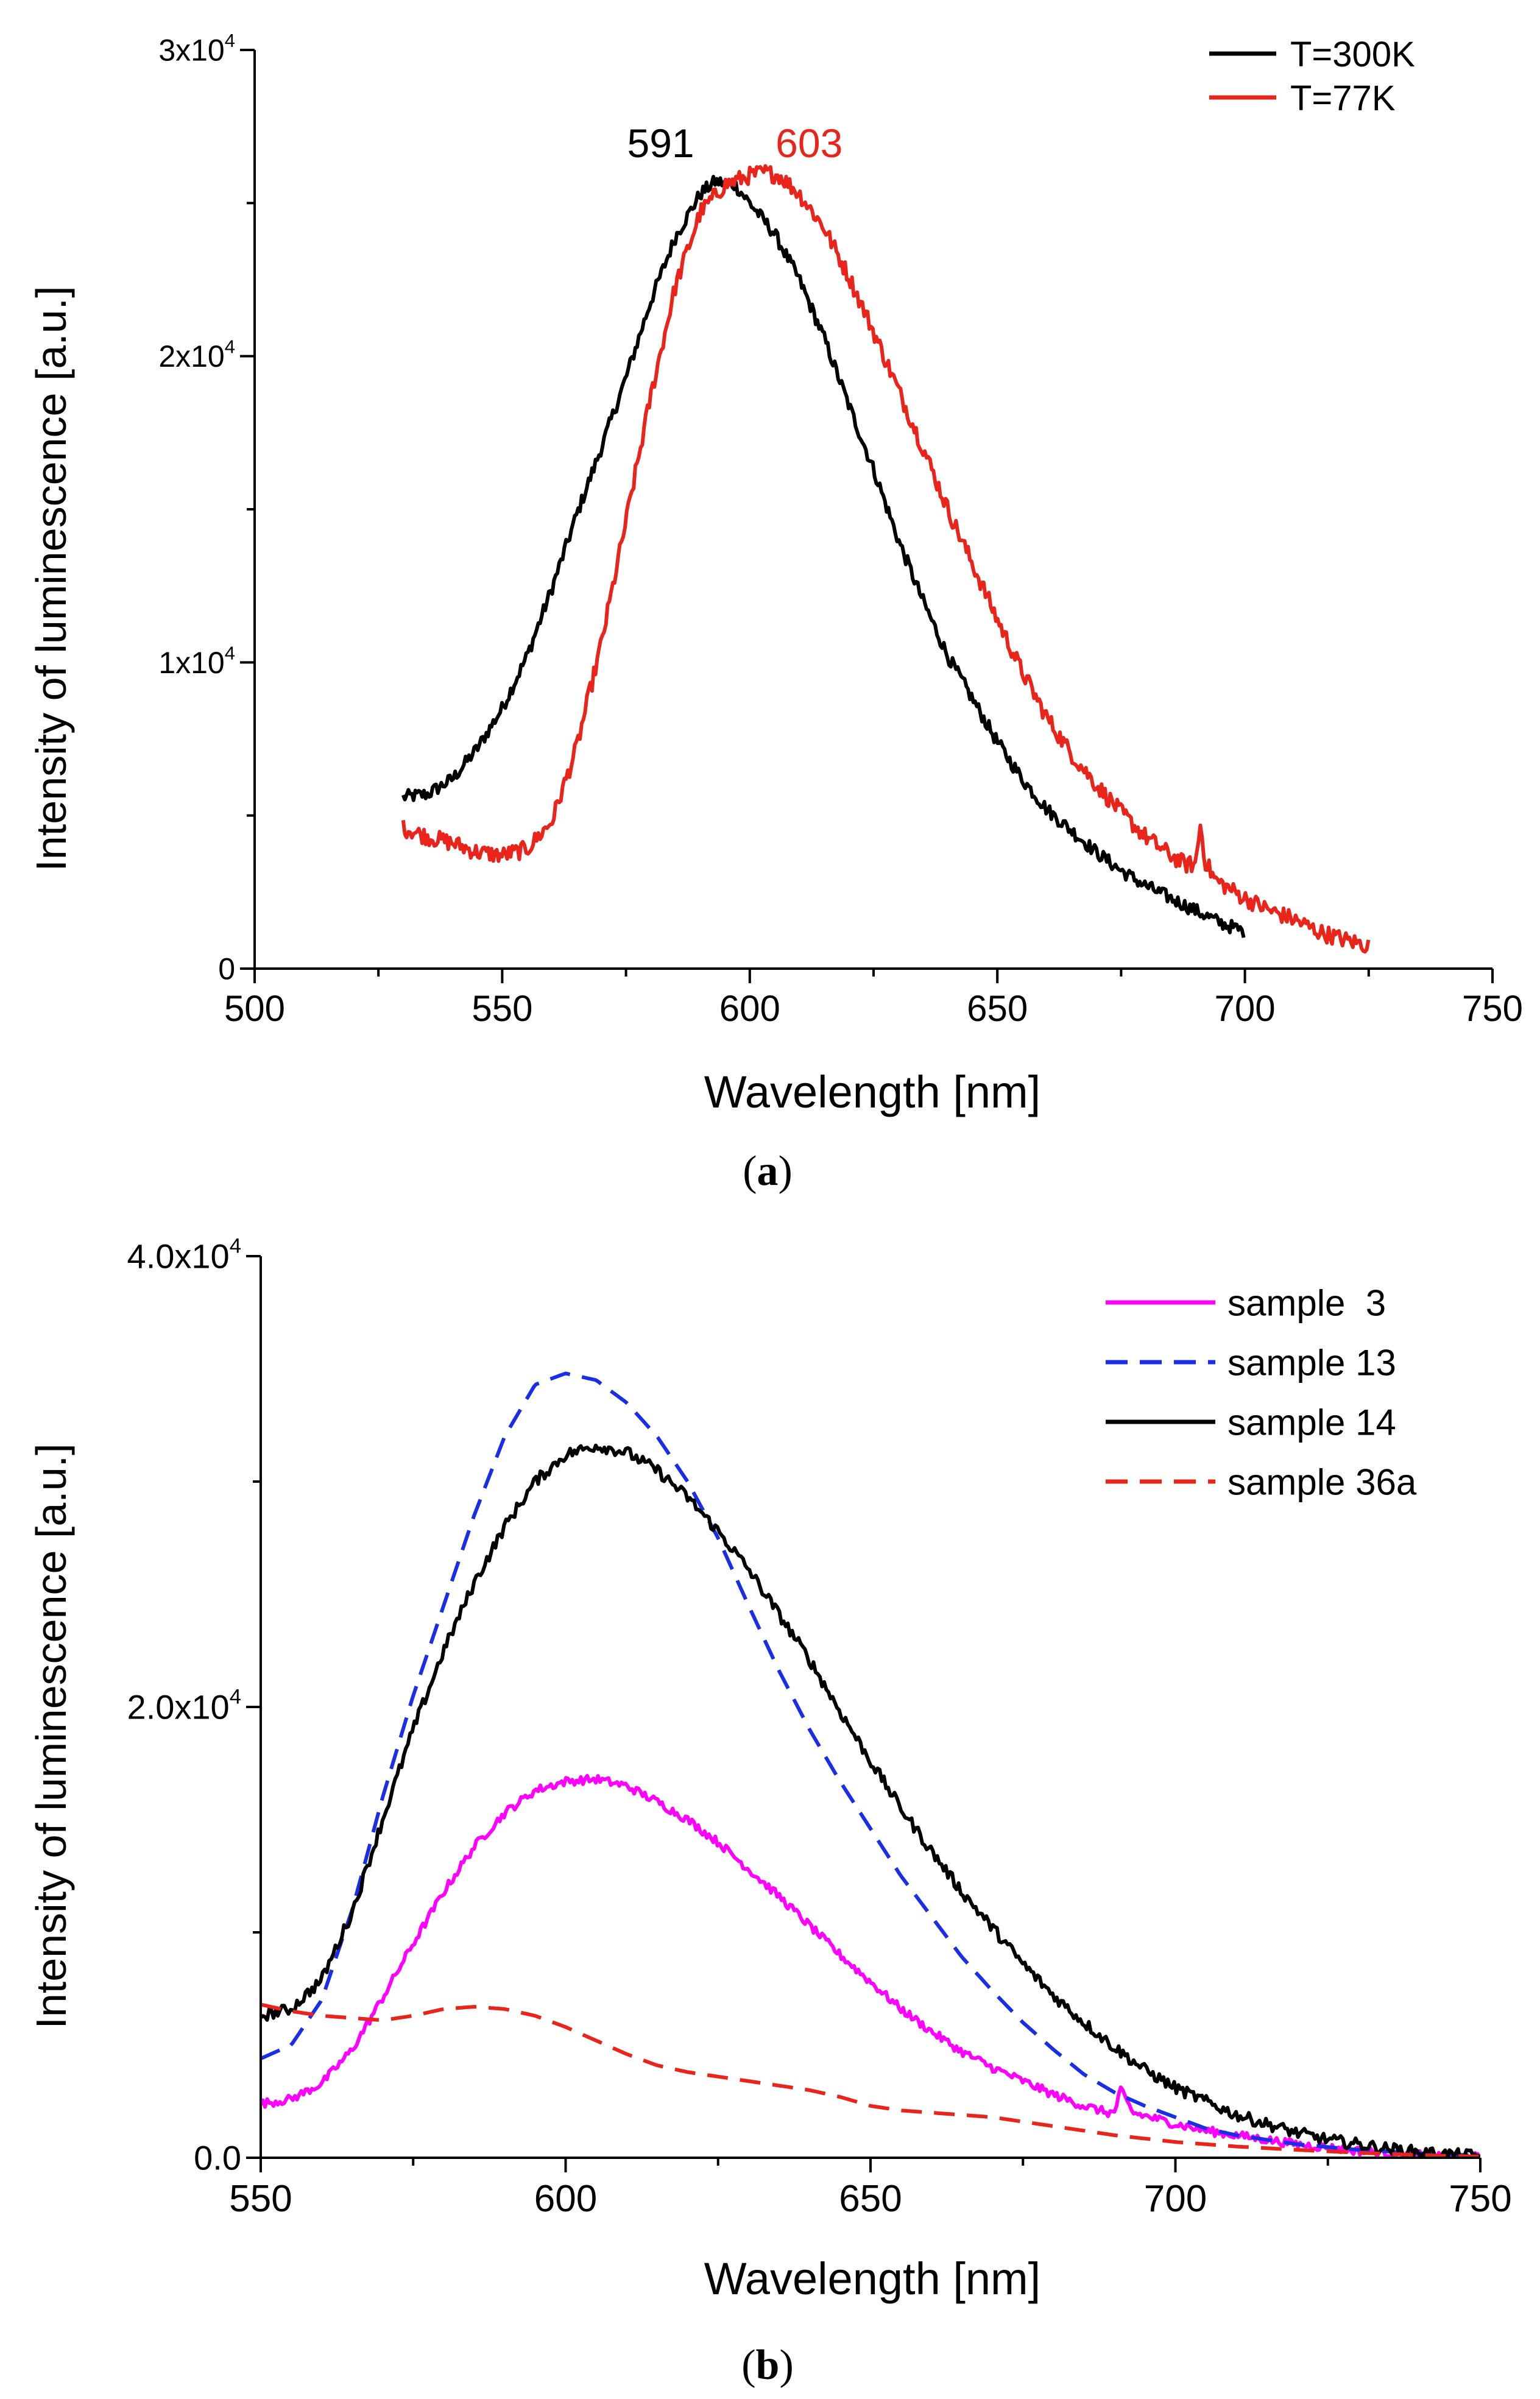 Image resolution: width=1540 pixels, height=2399 pixels. What do you see at coordinates (227, 969) in the screenshot?
I see `panel-a-y-tick-label: 0` at bounding box center [227, 969].